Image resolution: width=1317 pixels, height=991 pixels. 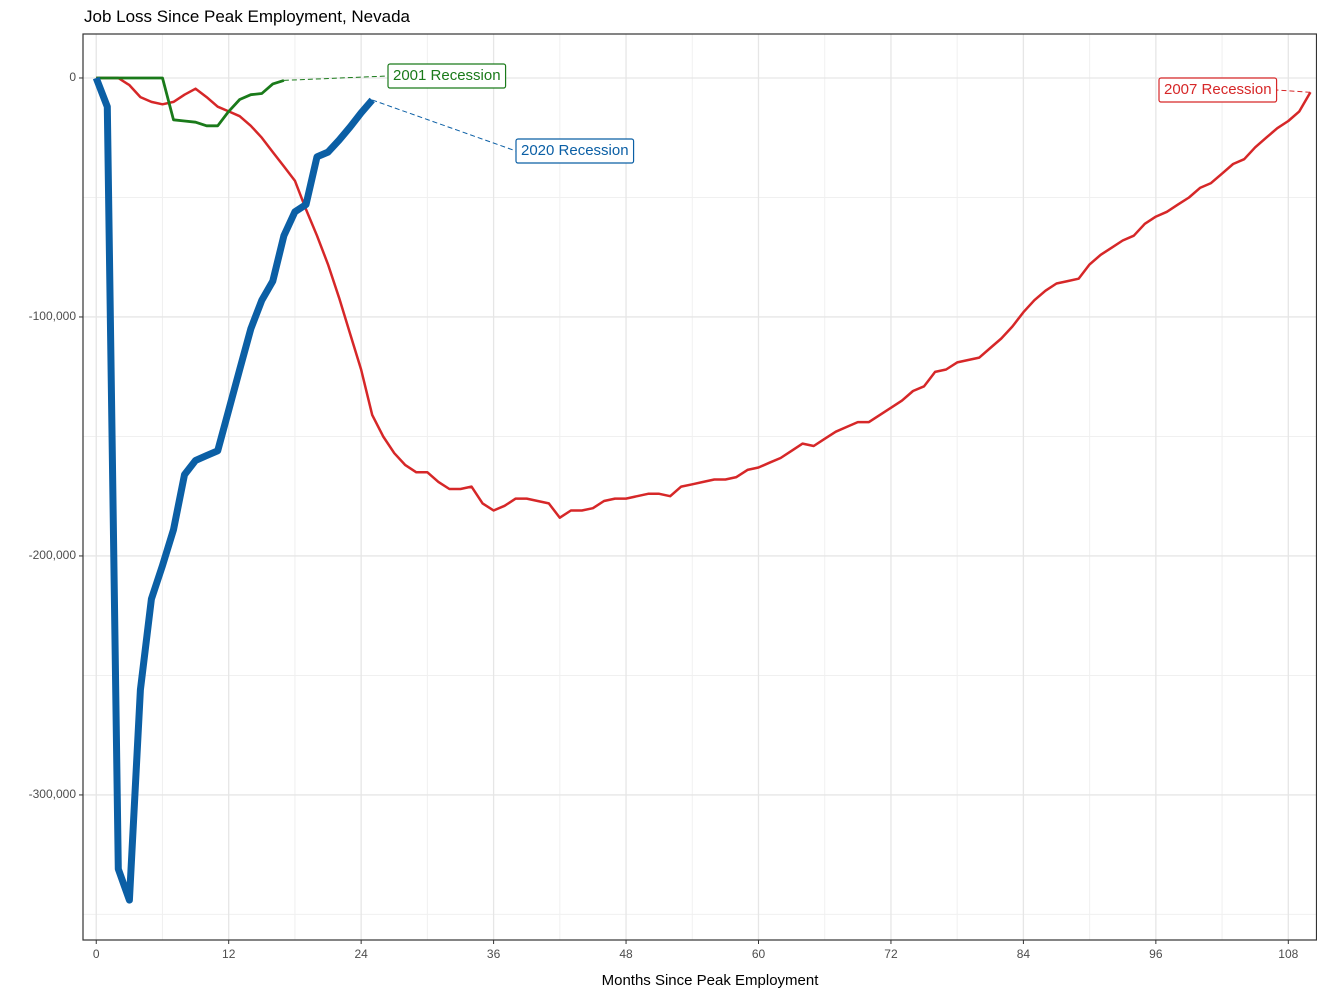 I want to click on series-label: 2020 Recession, so click(x=503, y=131).